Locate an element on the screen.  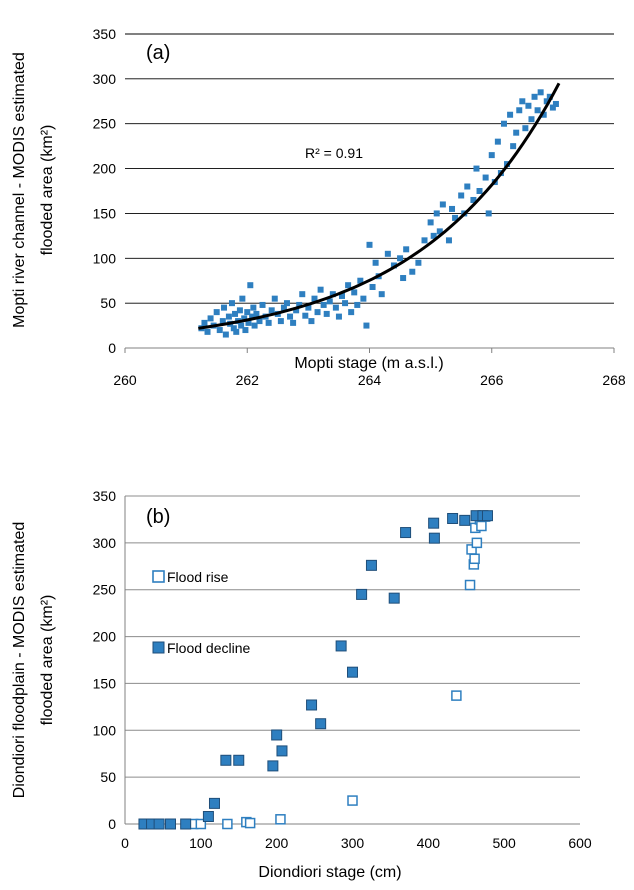
panel-a-y-tick-label: 100 is located at coordinates (105, 258).